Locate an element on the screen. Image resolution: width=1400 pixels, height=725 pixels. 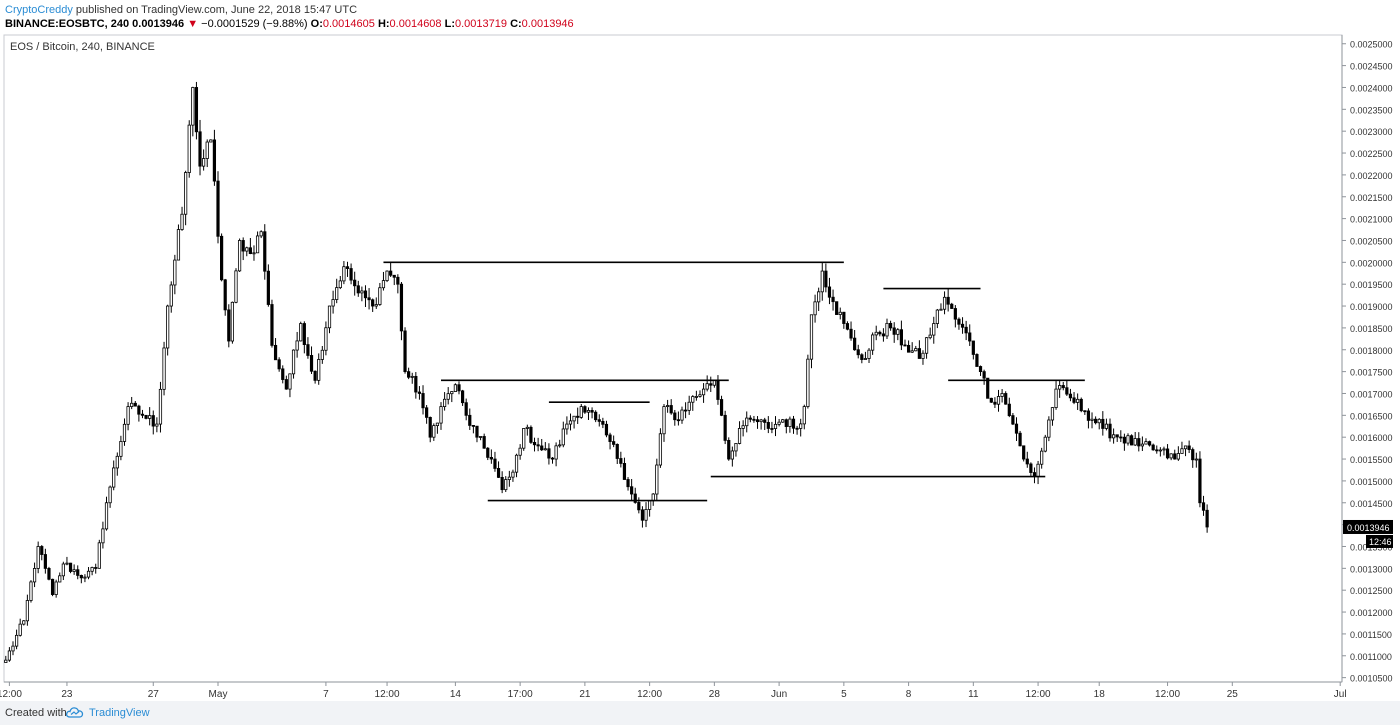
time-tick-label: 28 is located at coordinates (715, 694).